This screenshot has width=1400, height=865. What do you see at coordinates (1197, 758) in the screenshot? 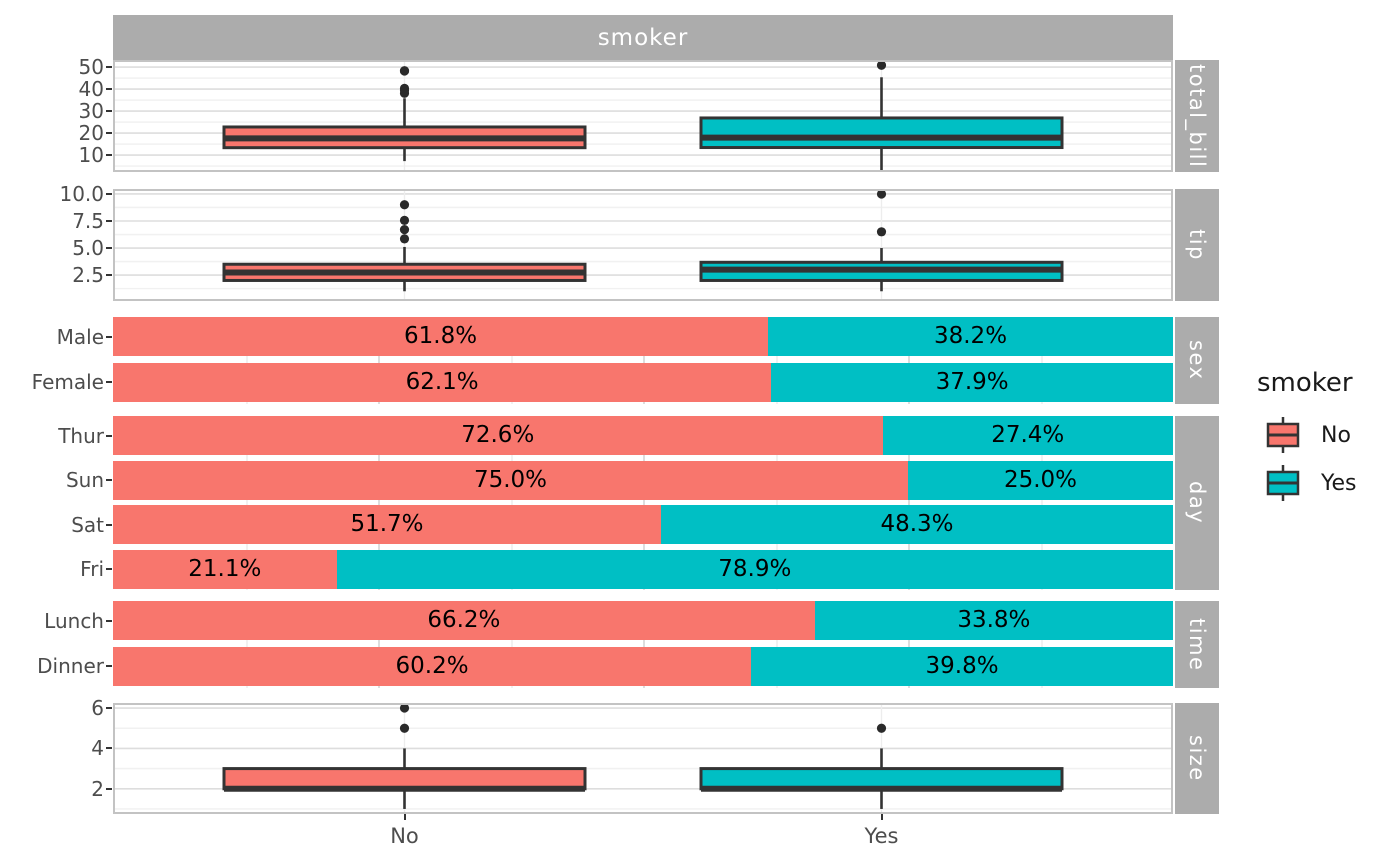
I see `facet-strip-size: size` at bounding box center [1197, 758].